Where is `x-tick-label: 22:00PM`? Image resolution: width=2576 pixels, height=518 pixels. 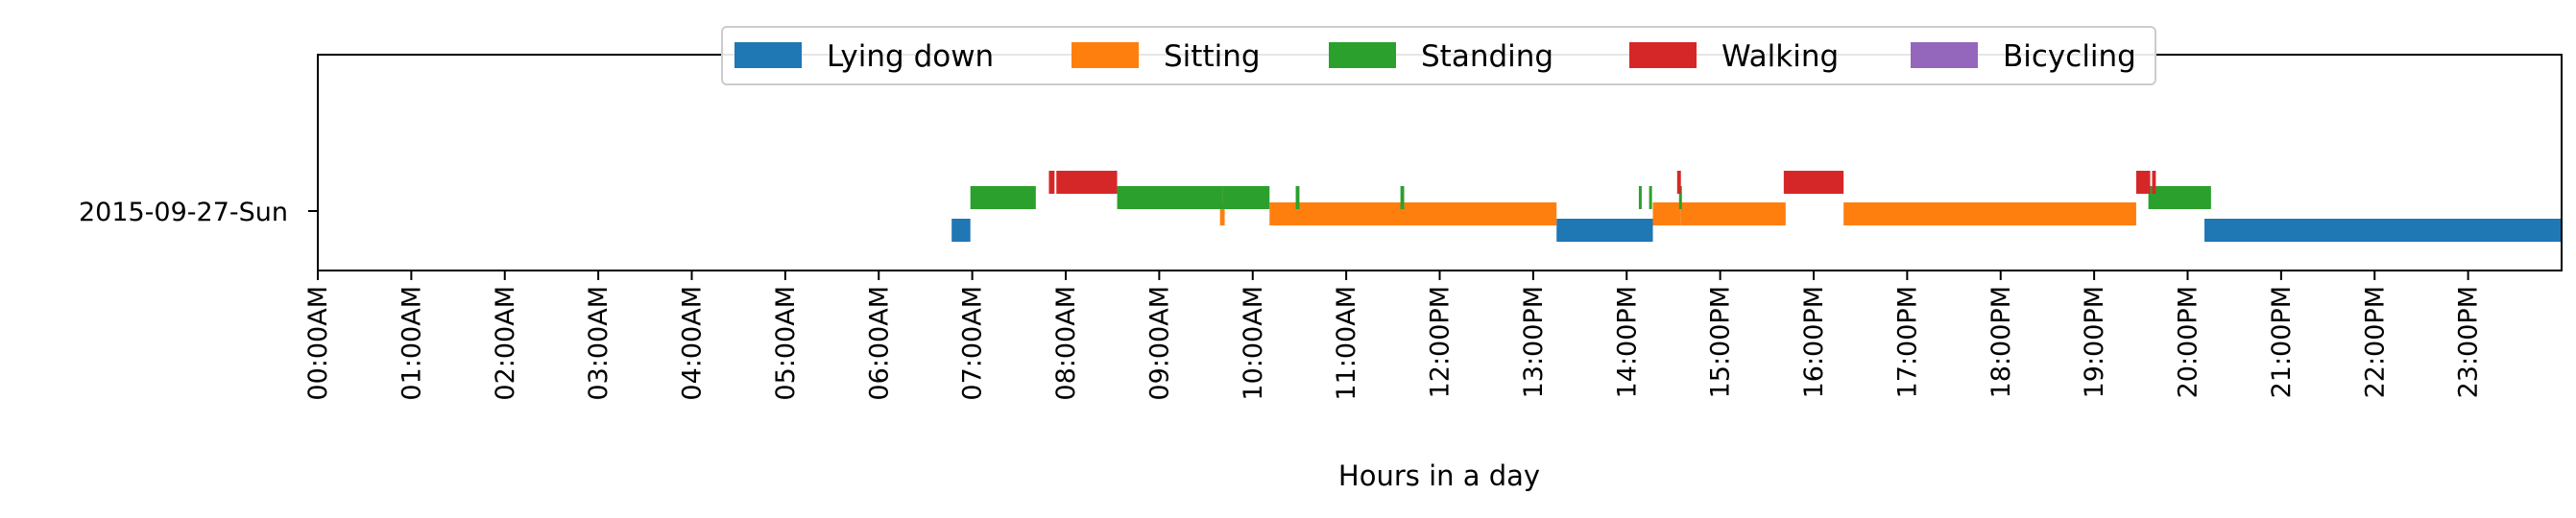
x-tick-label: 22:00PM is located at coordinates (2375, 342).